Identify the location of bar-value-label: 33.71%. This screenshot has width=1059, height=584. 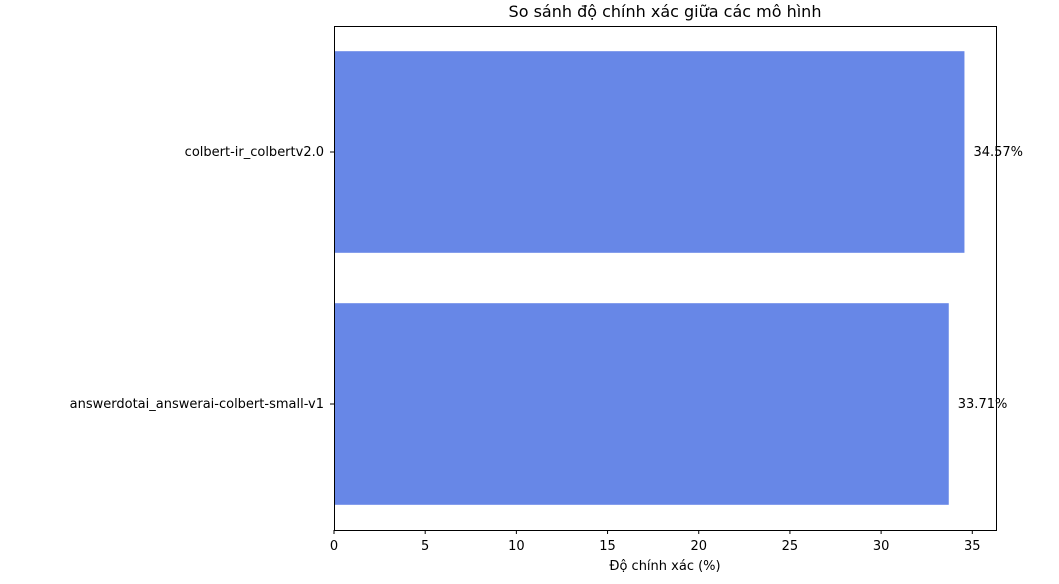
(983, 404).